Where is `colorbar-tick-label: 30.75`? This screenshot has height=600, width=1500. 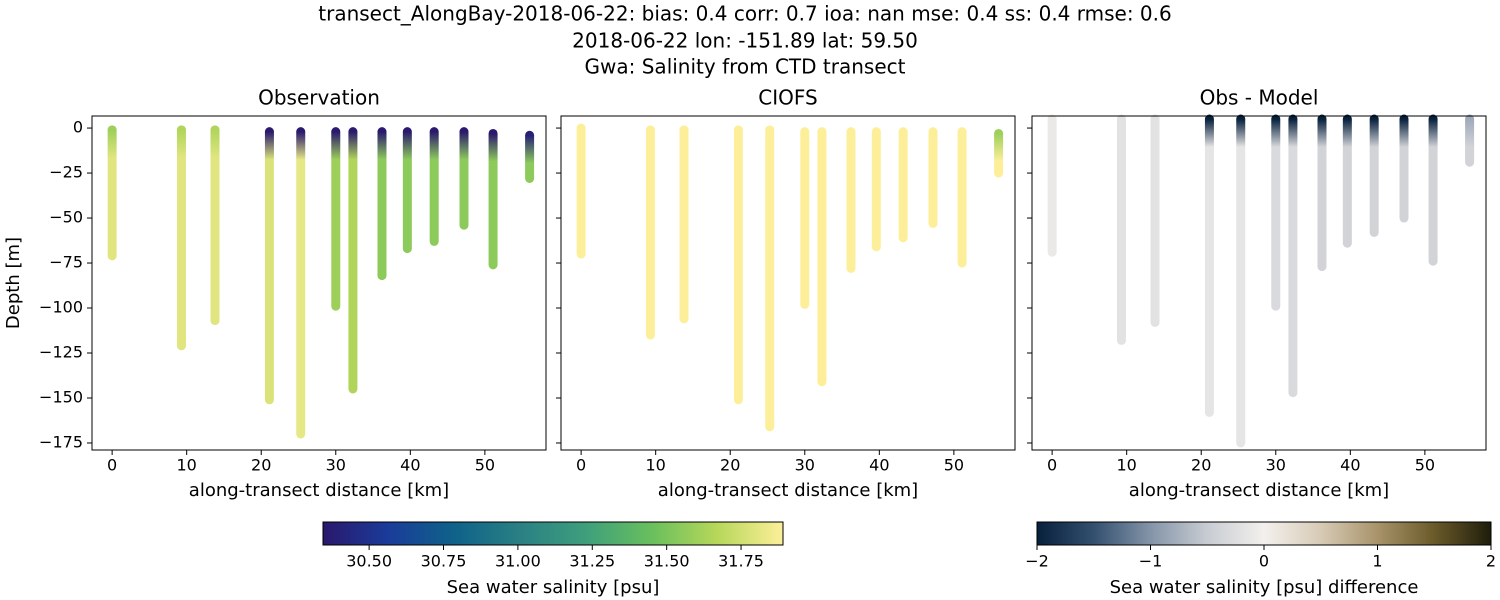
colorbar-tick-label: 30.75 is located at coordinates (444, 561).